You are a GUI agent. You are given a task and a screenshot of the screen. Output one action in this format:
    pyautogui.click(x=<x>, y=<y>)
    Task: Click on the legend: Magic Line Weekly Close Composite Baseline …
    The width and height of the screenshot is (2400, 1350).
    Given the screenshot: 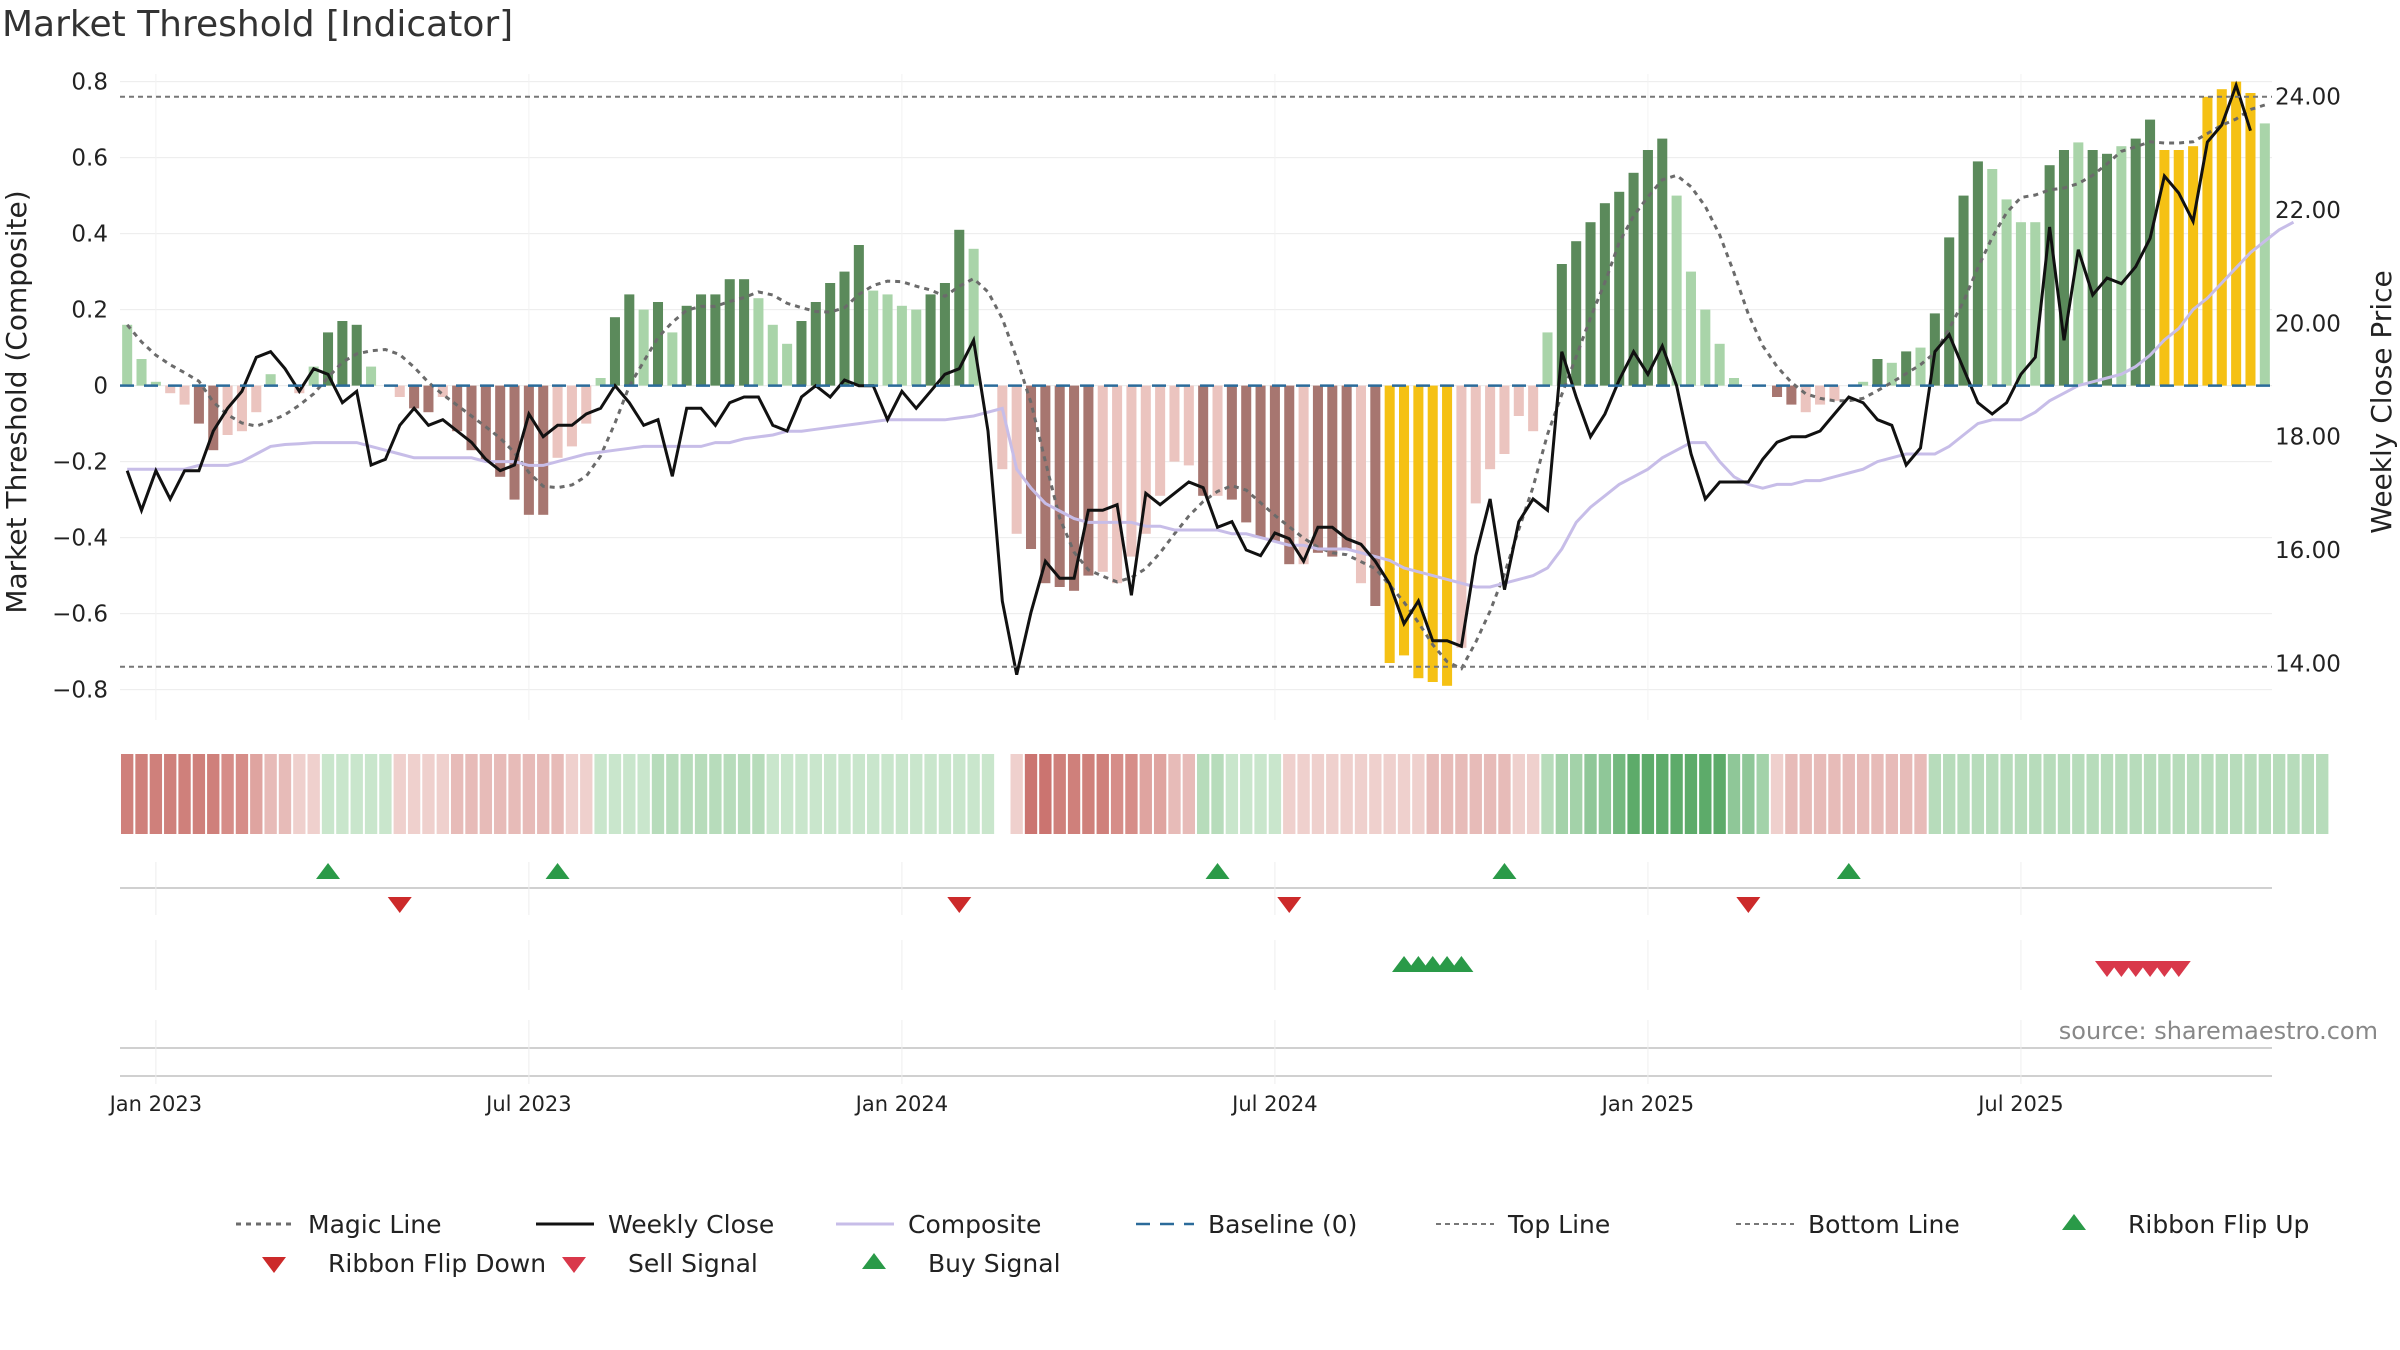 What is the action you would take?
    pyautogui.click(x=1272, y=1244)
    